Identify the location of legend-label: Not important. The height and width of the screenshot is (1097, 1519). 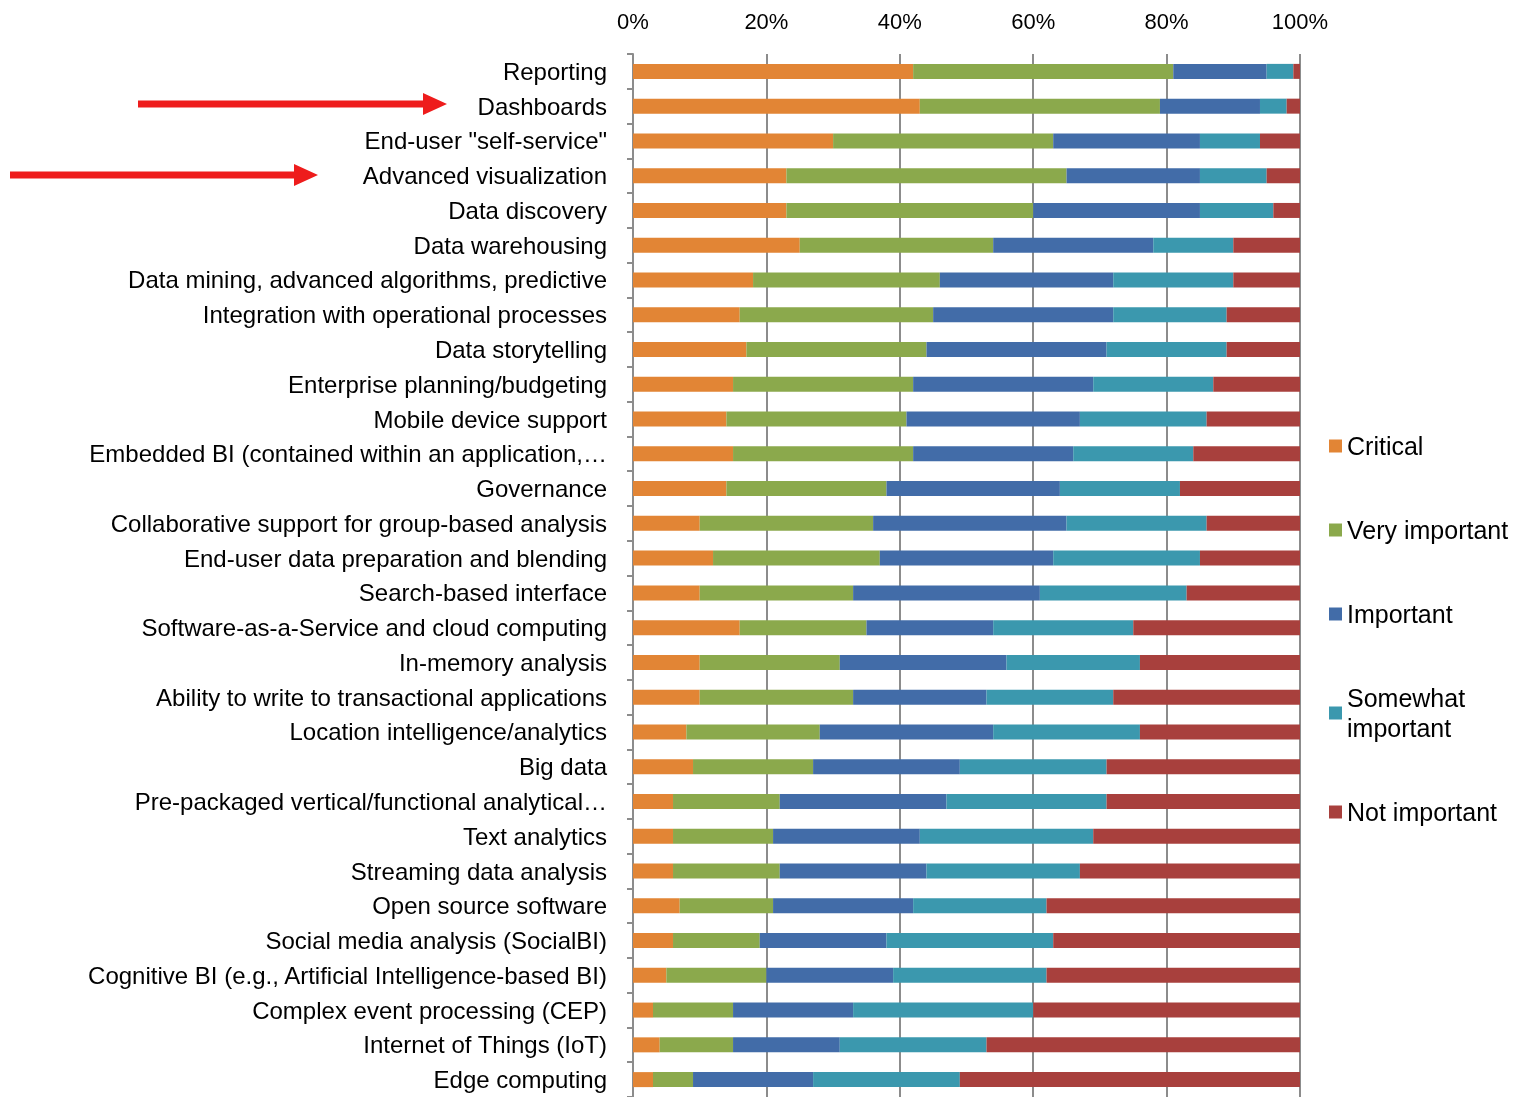
(1422, 812).